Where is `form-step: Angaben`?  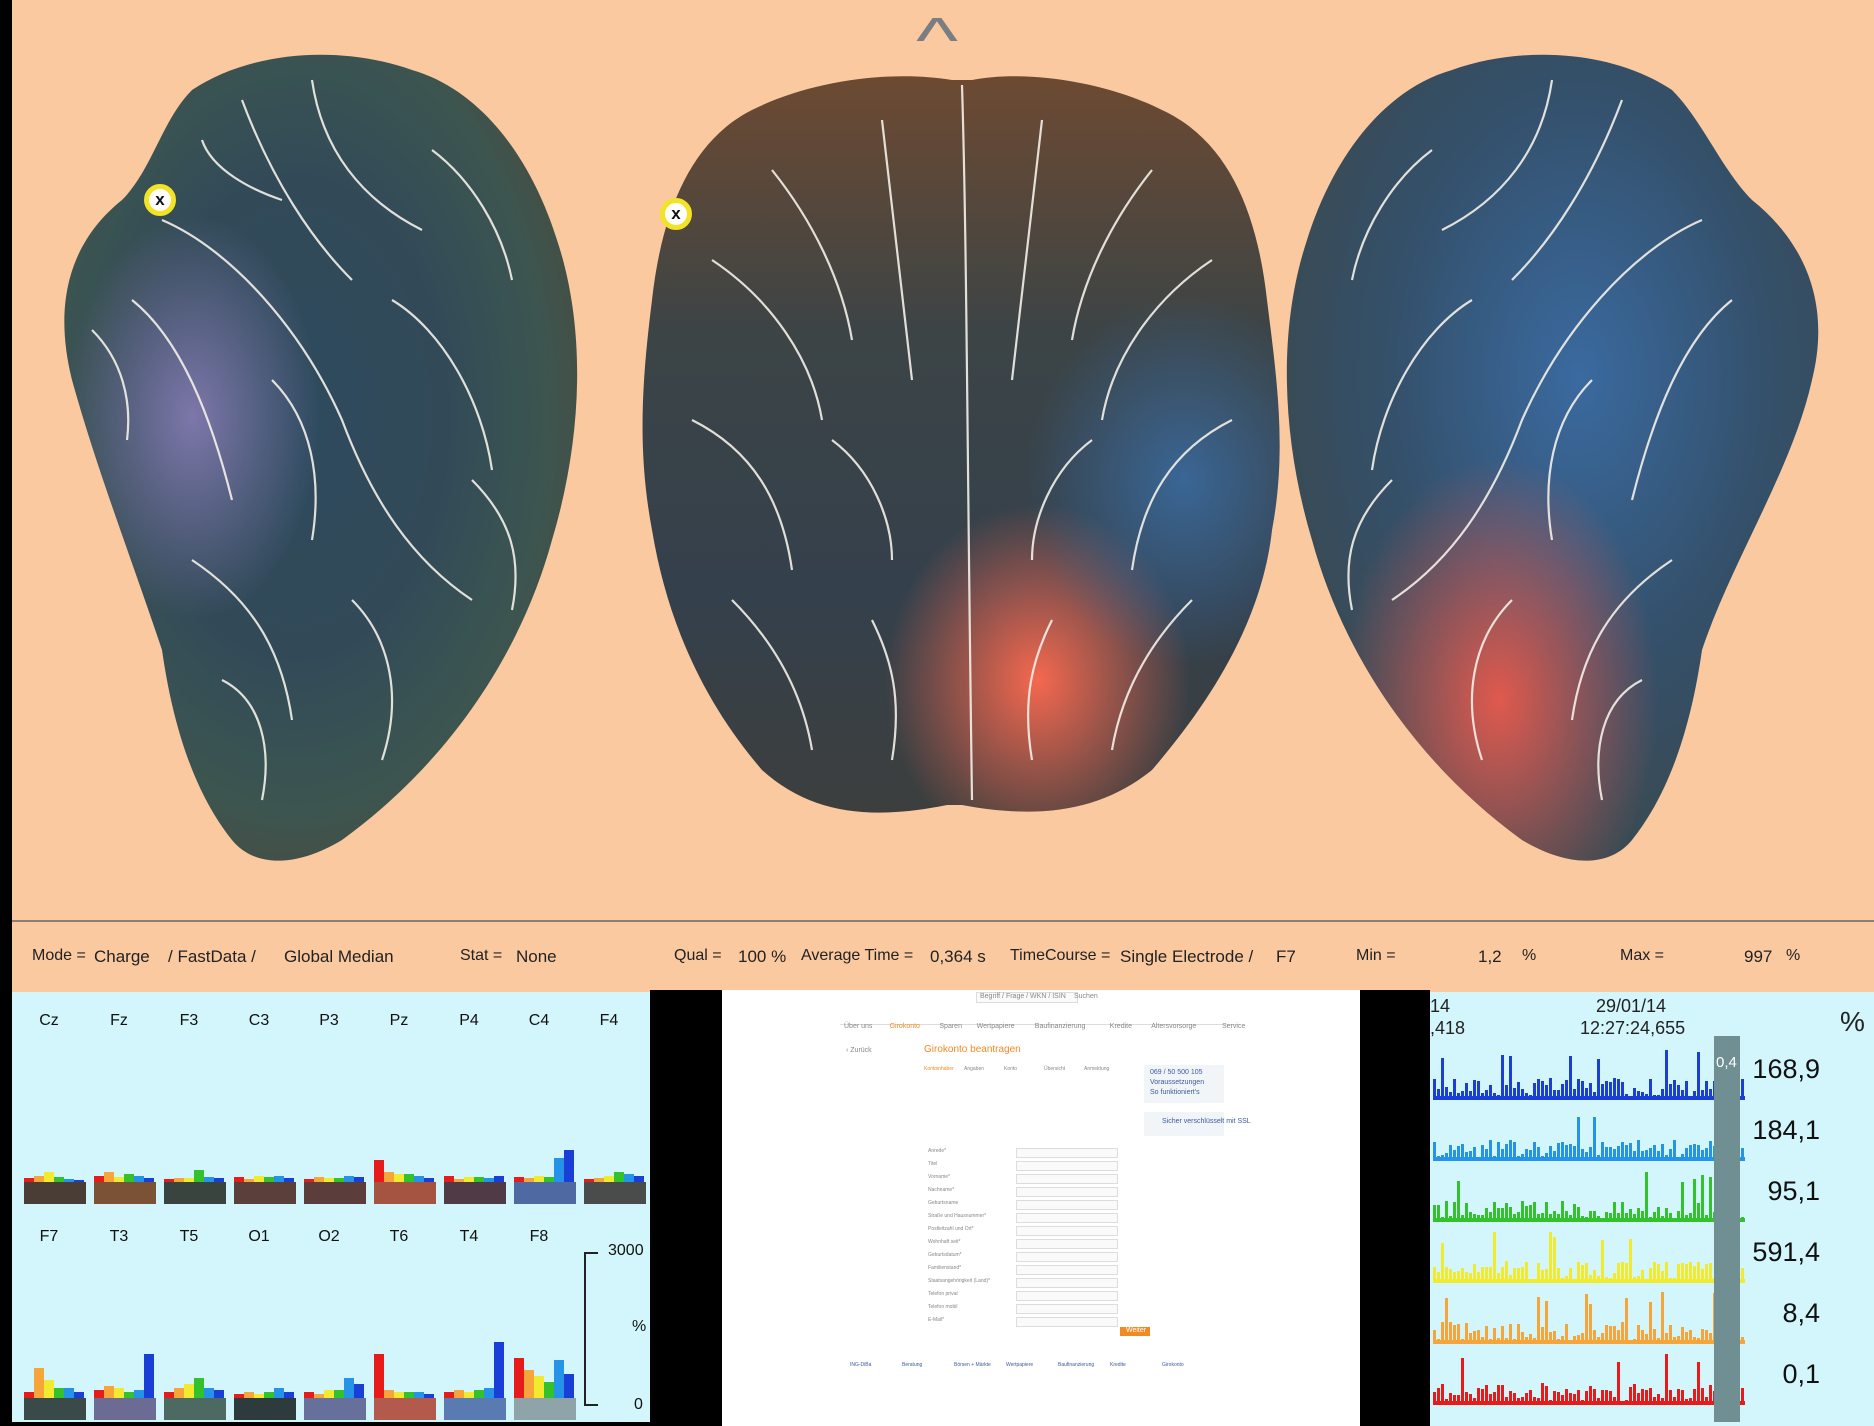
form-step: Angaben is located at coordinates (974, 1069).